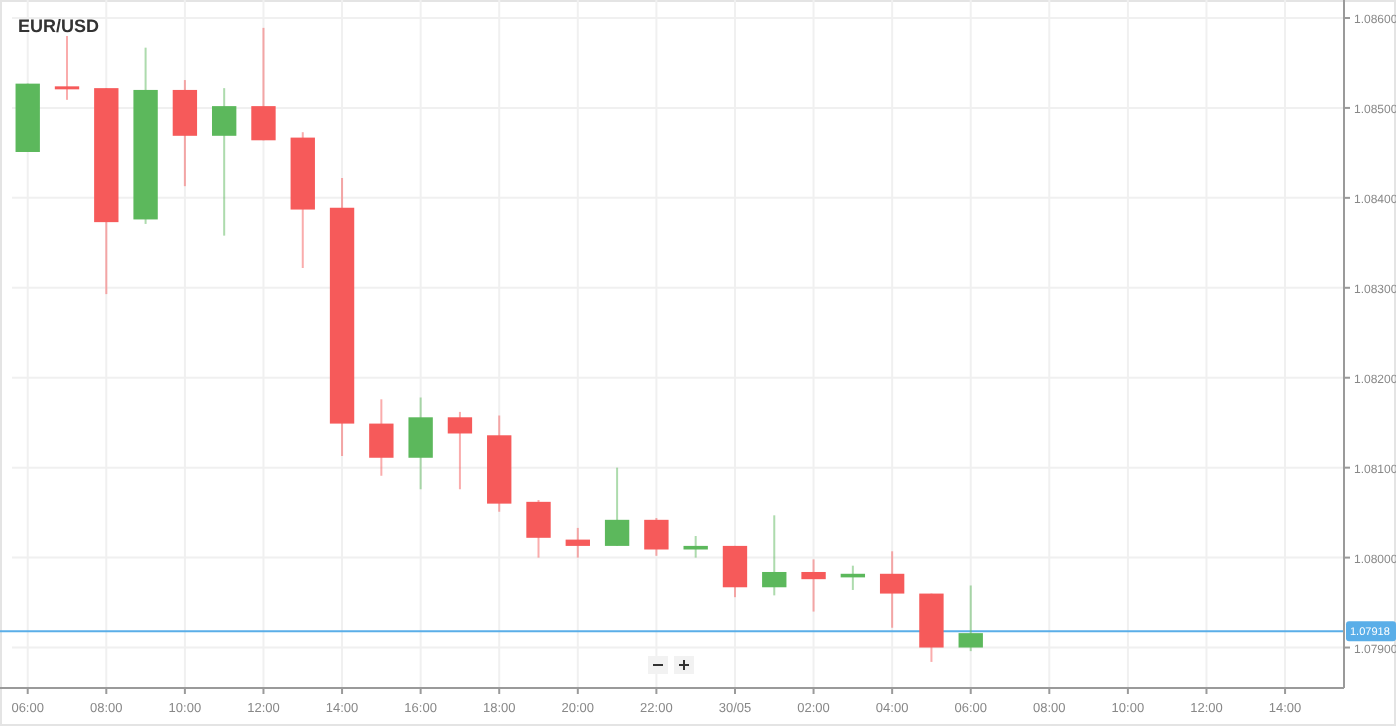 This screenshot has height=726, width=1396. What do you see at coordinates (59, 26) in the screenshot?
I see `text: EUR/USD` at bounding box center [59, 26].